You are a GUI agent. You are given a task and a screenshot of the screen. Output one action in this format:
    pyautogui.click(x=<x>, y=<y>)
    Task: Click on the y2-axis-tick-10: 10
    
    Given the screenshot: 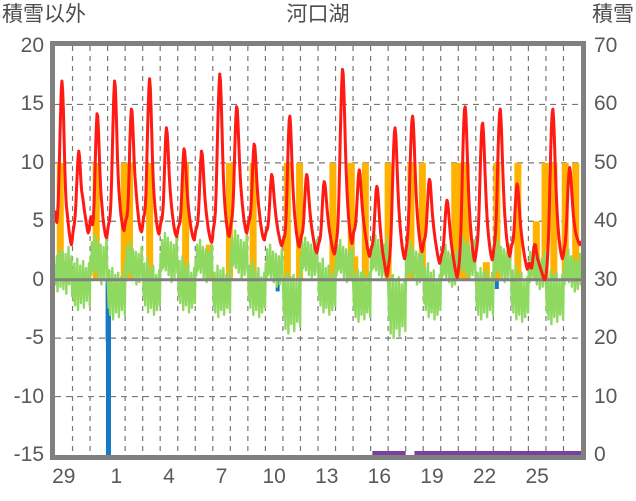 What is the action you would take?
    pyautogui.click(x=606, y=396)
    